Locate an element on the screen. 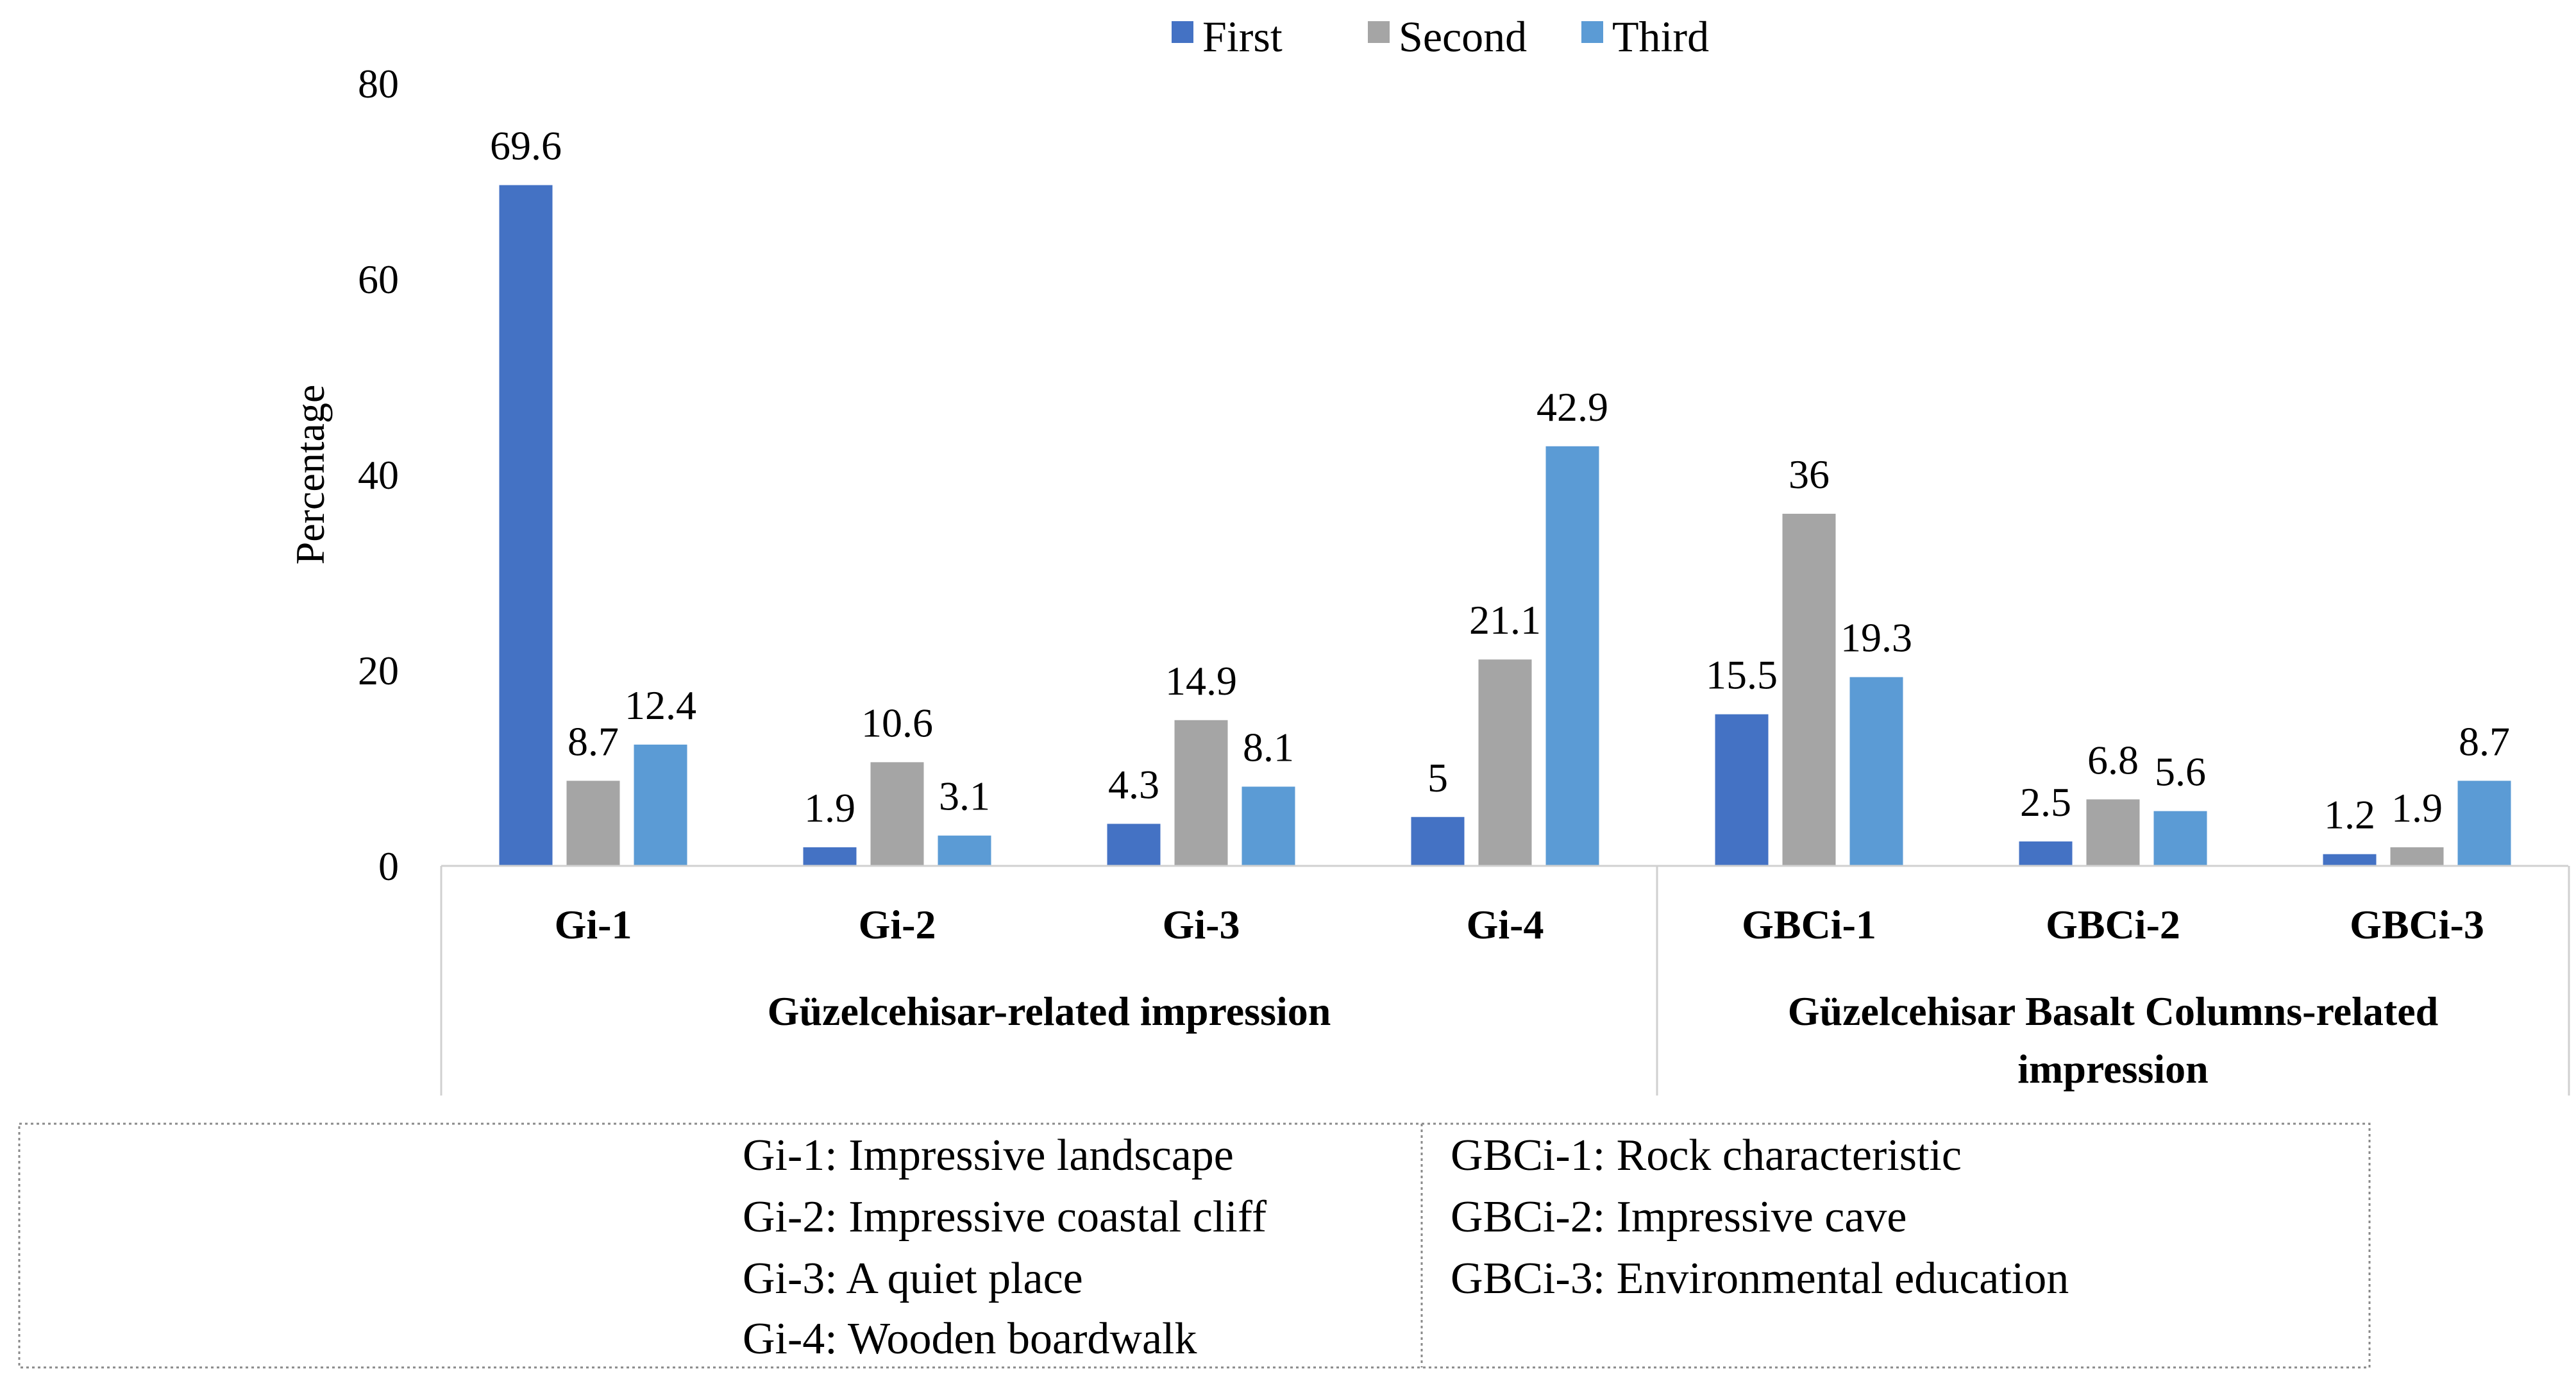 Image resolution: width=2576 pixels, height=1379 pixels. y-axis: 0 20 40 60 80 is located at coordinates (378, 475).